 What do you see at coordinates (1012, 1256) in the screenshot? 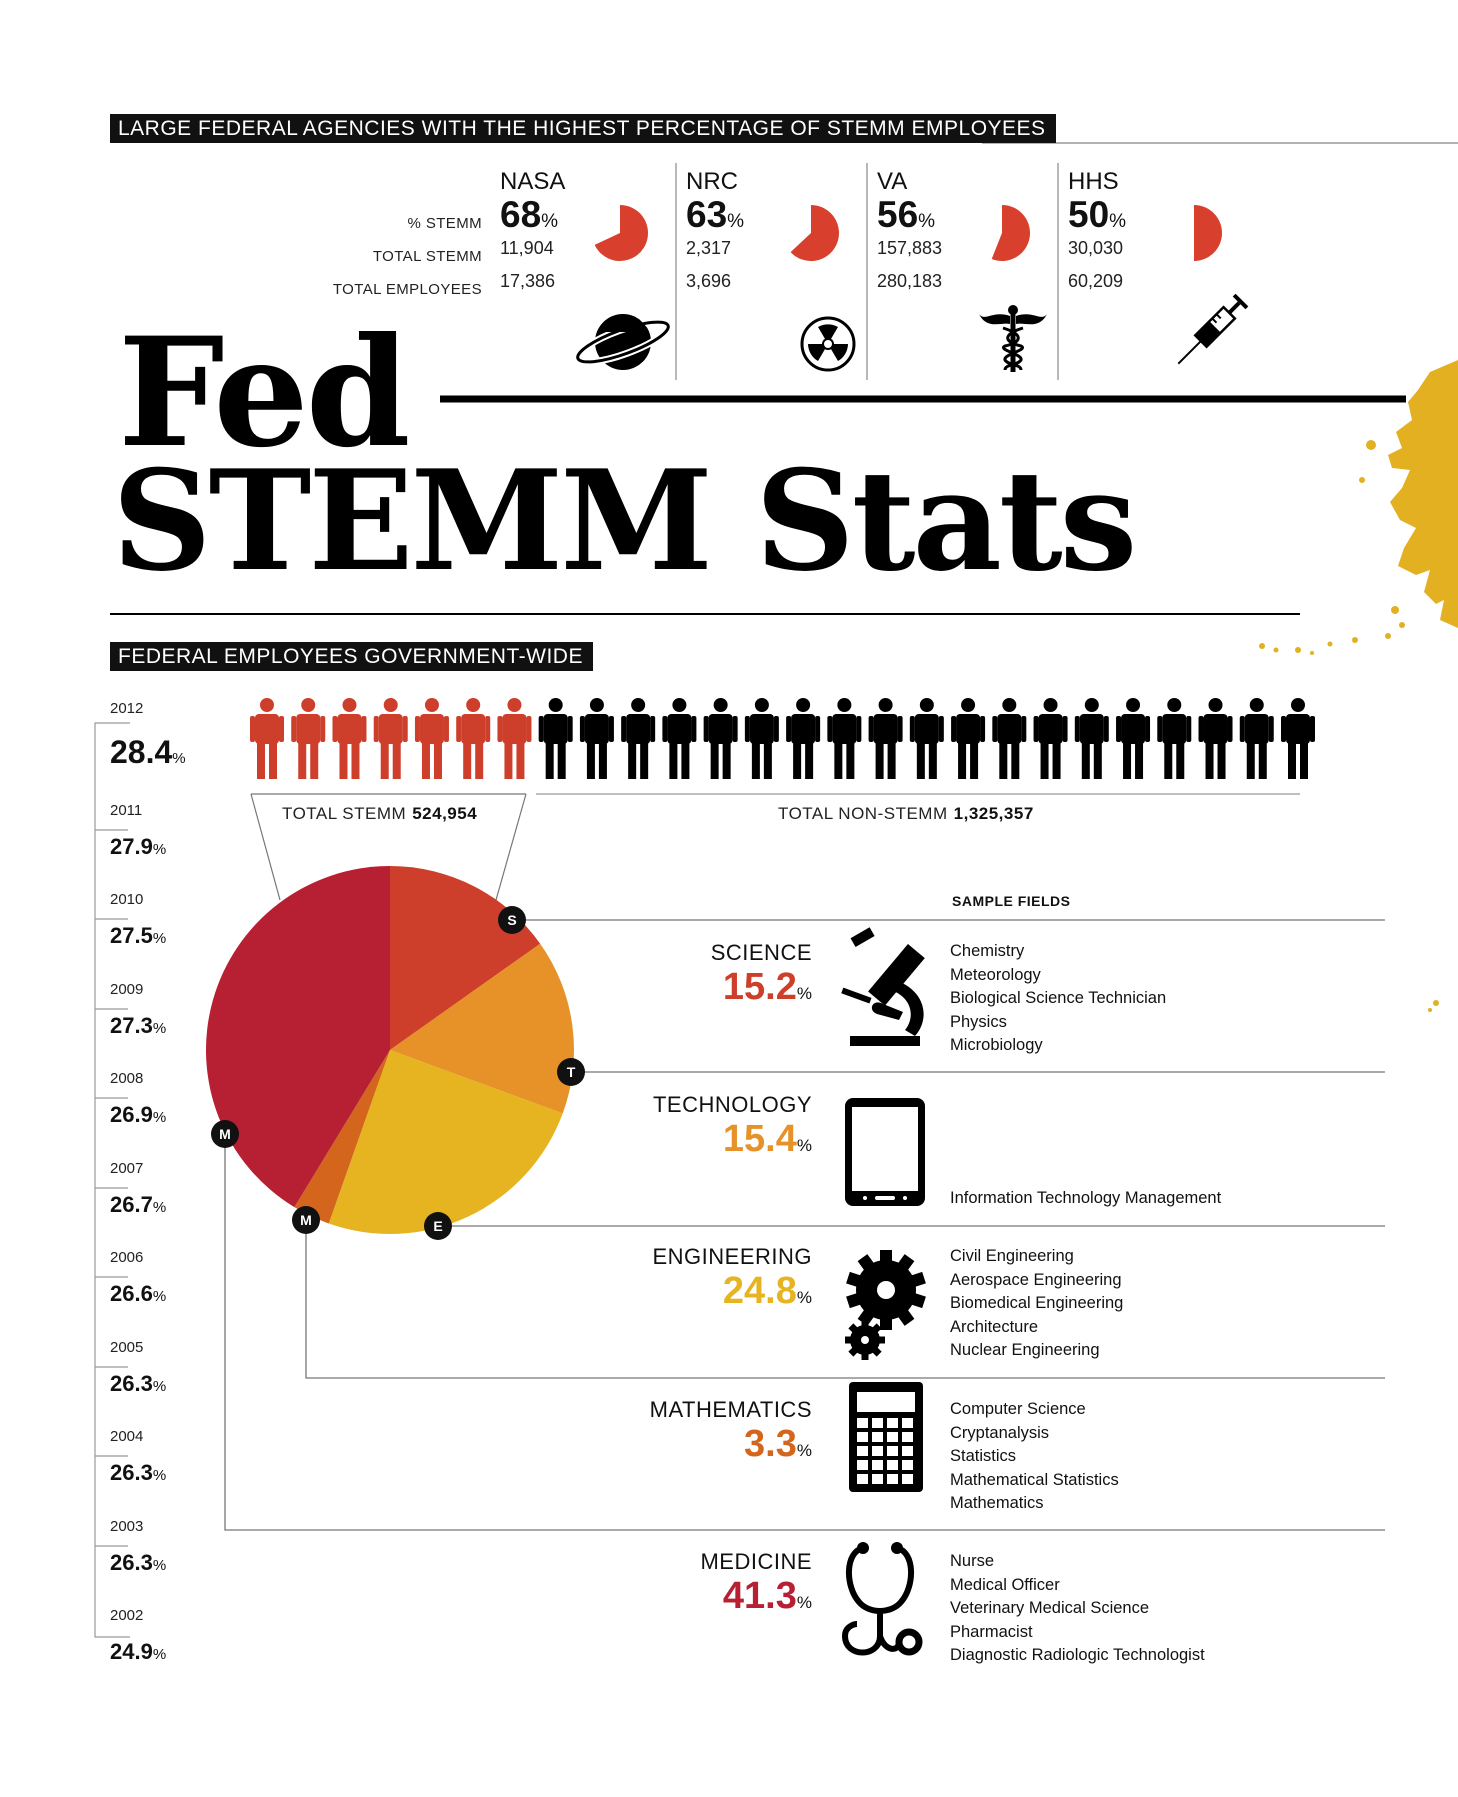
I see `field-item: Civil Engineering` at bounding box center [1012, 1256].